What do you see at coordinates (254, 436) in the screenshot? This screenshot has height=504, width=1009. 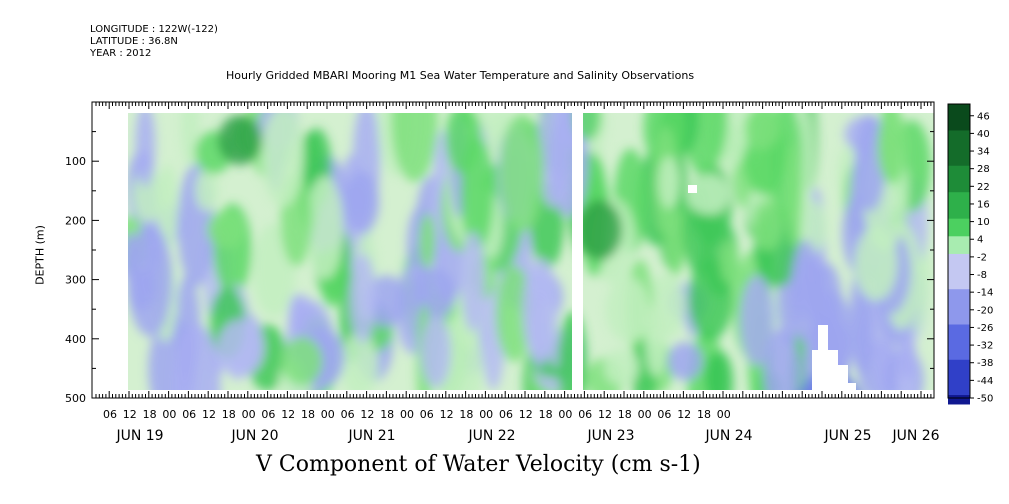 I see `x-day-label: JUN 20` at bounding box center [254, 436].